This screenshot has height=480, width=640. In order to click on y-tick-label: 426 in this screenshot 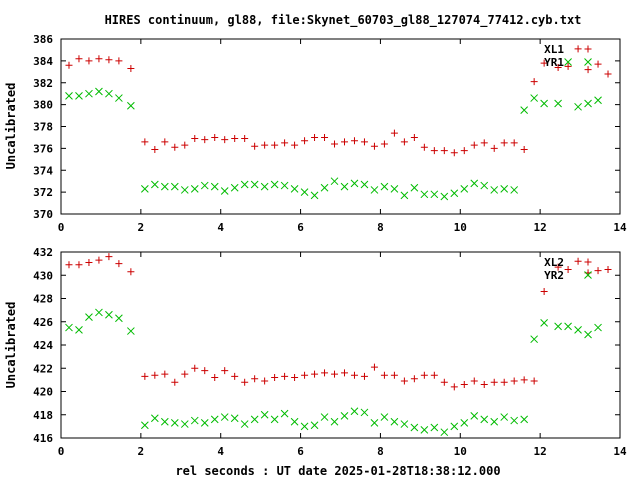, I will do `click(43, 322)`.